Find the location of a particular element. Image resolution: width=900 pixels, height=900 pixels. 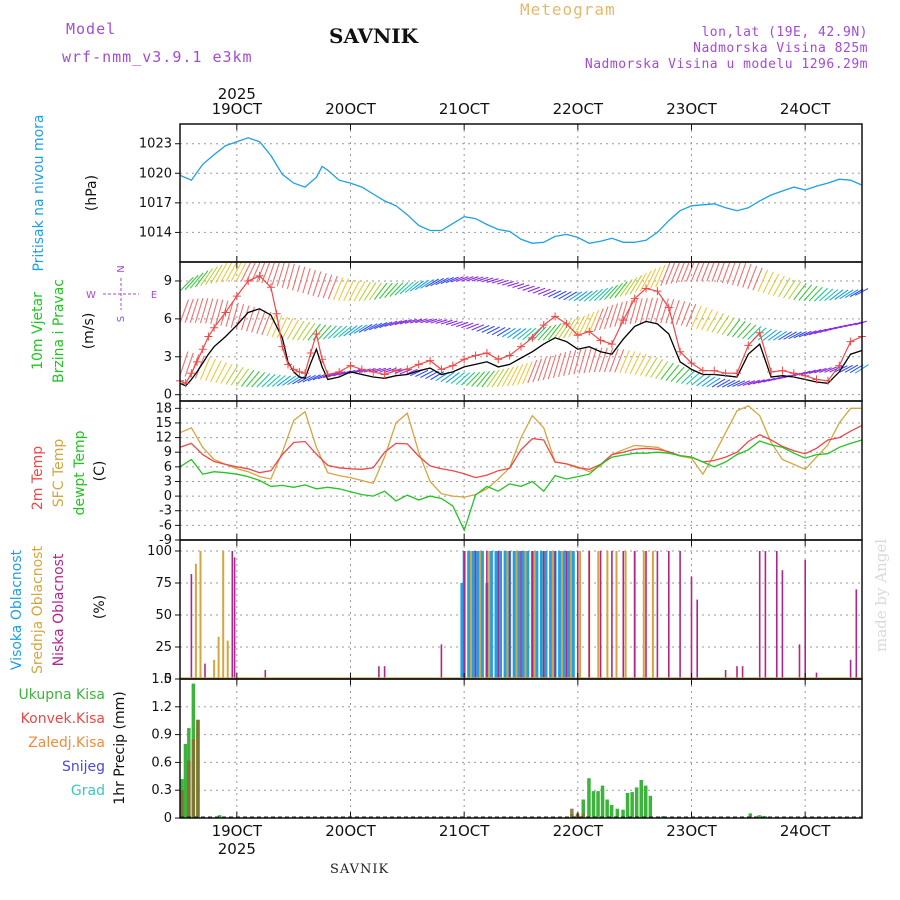

y-tick-label: 50 is located at coordinates (163, 615).